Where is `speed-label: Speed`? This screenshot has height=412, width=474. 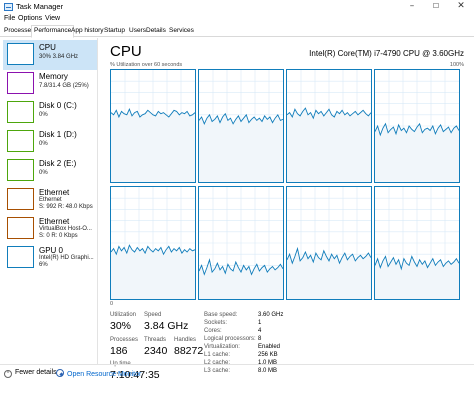
speed-label: Speed is located at coordinates (153, 315).